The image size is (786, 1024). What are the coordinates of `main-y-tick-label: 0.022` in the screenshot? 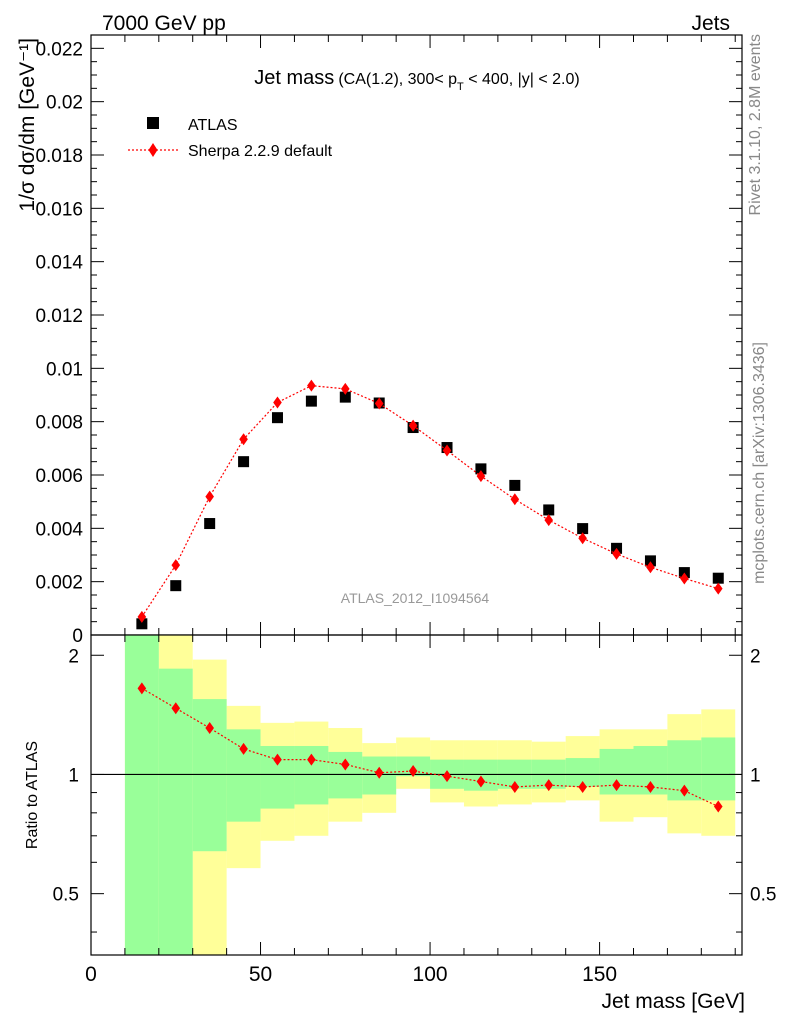 It's located at (59, 49).